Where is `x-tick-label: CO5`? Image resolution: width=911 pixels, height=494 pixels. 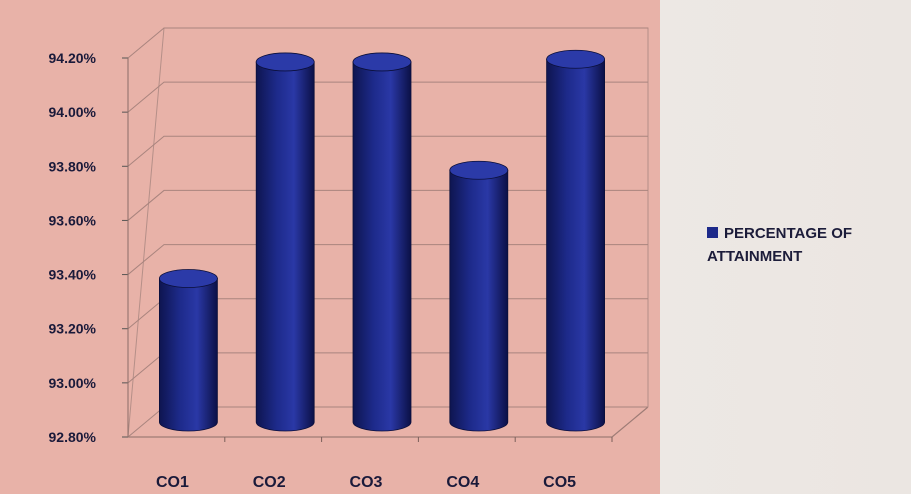
x-tick-label: CO5 is located at coordinates (559, 482).